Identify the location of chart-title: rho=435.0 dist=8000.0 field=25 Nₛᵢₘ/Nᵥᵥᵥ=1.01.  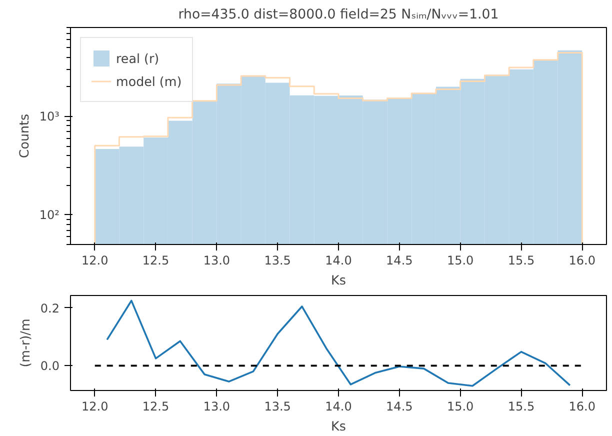
(338, 15).